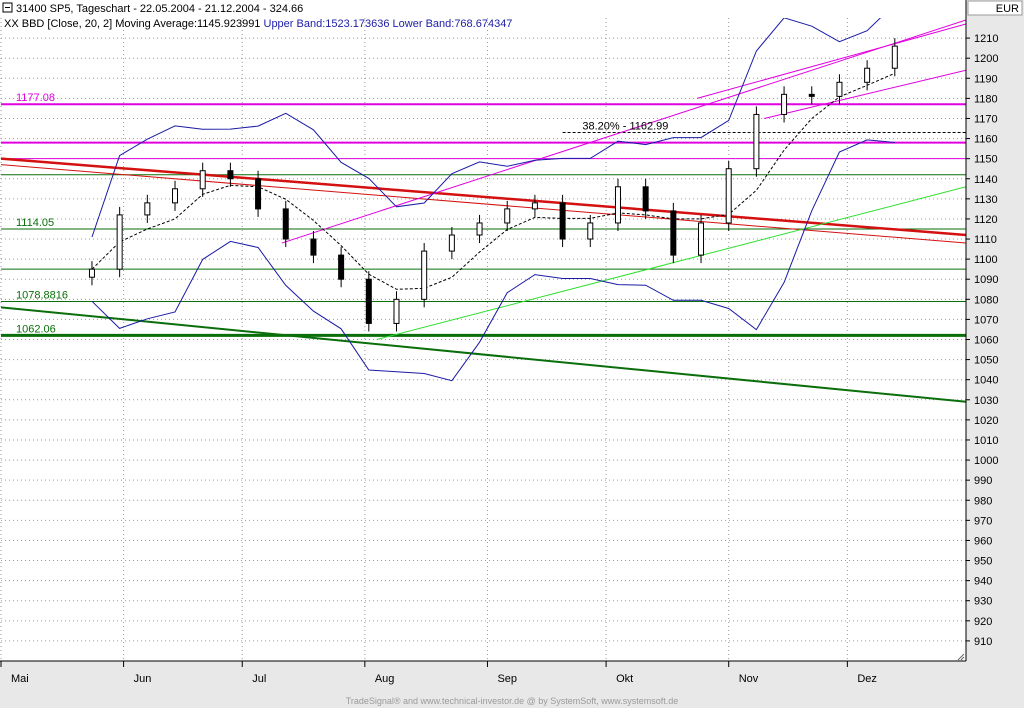  Describe the element at coordinates (985, 240) in the screenshot. I see `y-tick-label: 1110` at that location.